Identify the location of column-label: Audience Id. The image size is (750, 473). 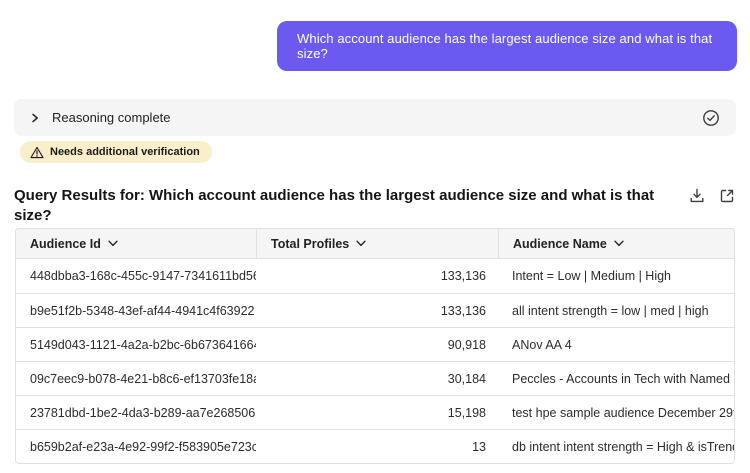
(65, 243).